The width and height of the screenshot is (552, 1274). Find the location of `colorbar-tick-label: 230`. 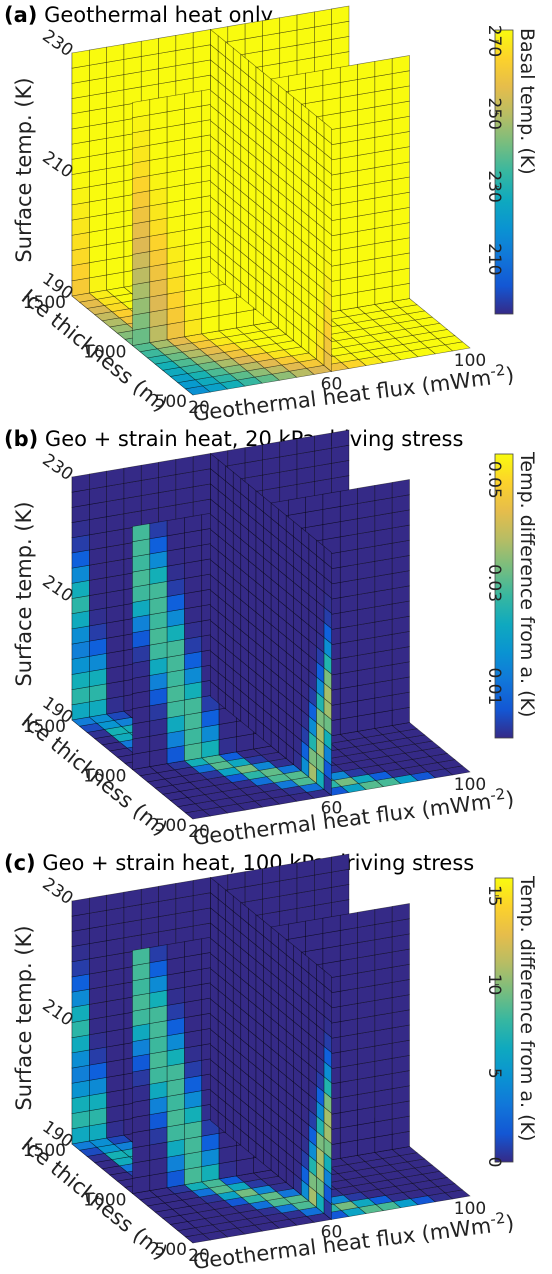

colorbar-tick-label: 230 is located at coordinates (494, 186).